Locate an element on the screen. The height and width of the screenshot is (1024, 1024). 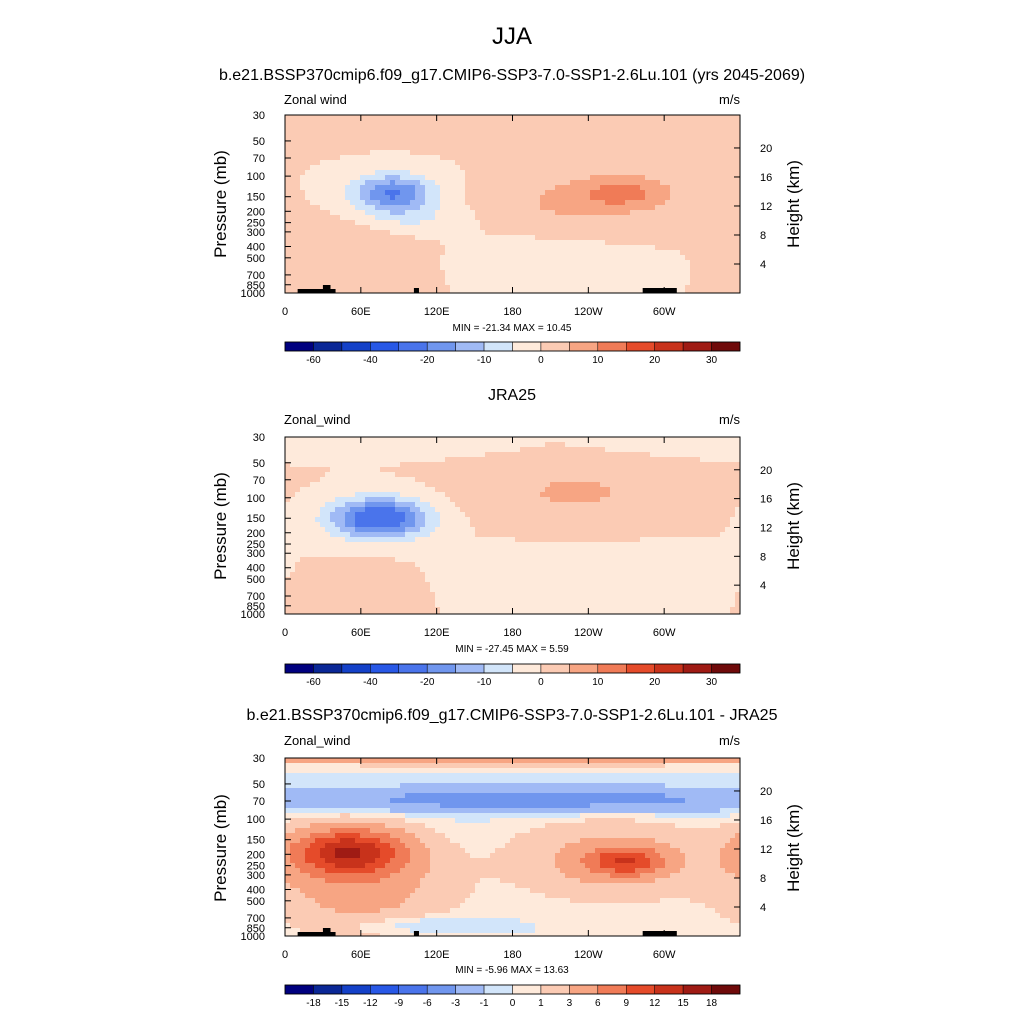
panel-2-title: JRA25 is located at coordinates (512, 395).